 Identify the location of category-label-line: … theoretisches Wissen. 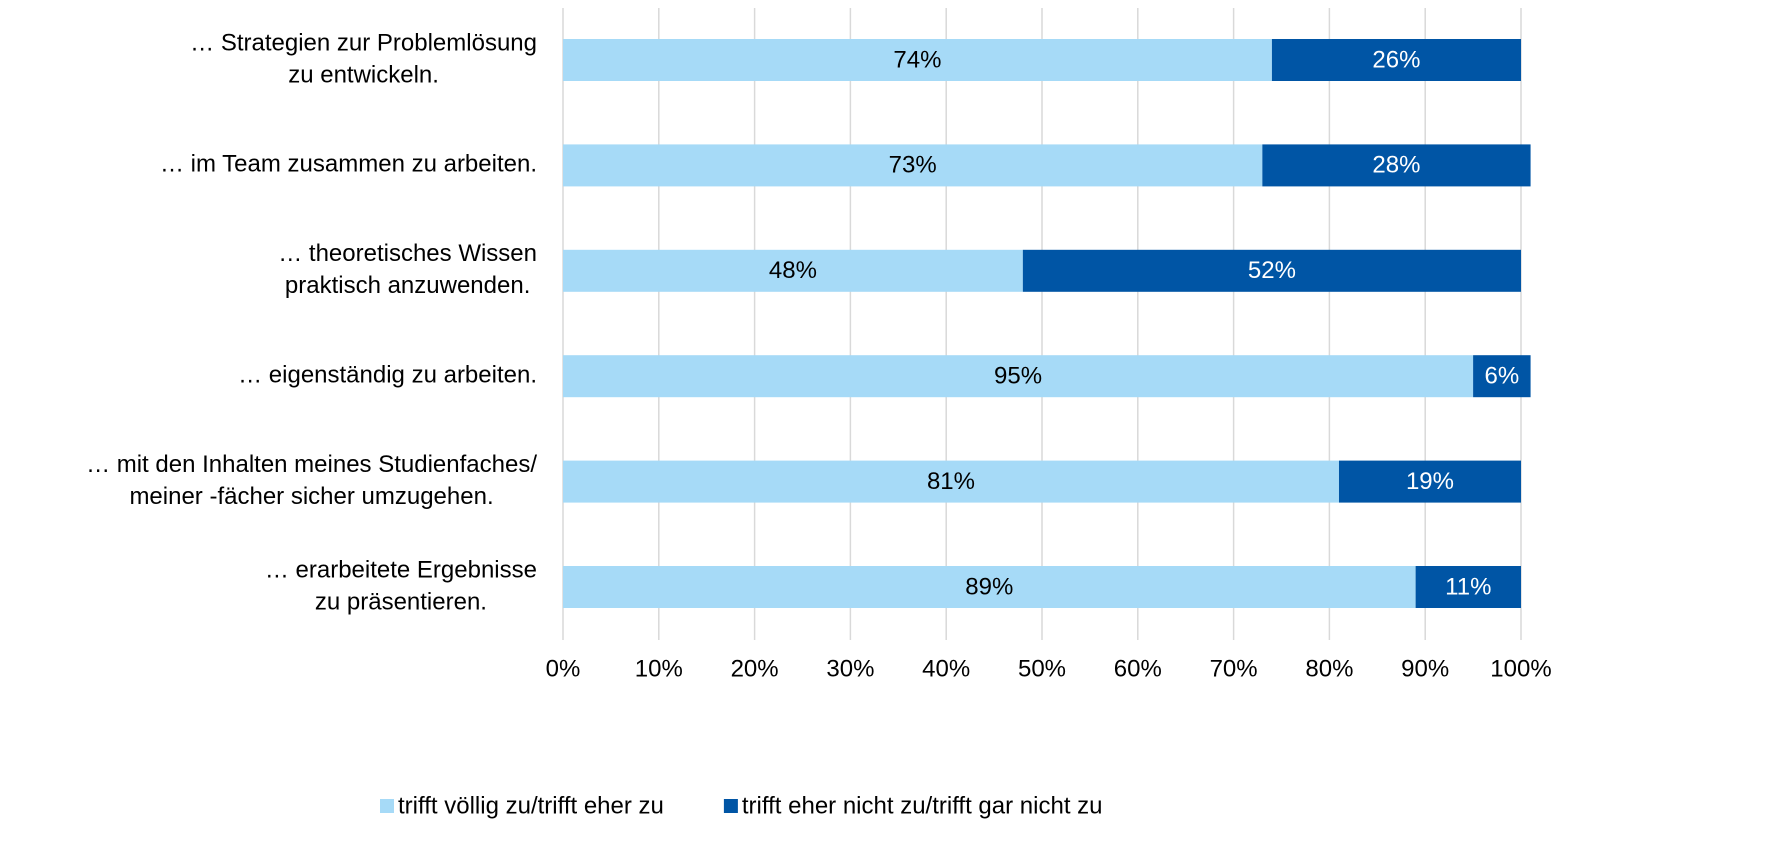
(407, 253).